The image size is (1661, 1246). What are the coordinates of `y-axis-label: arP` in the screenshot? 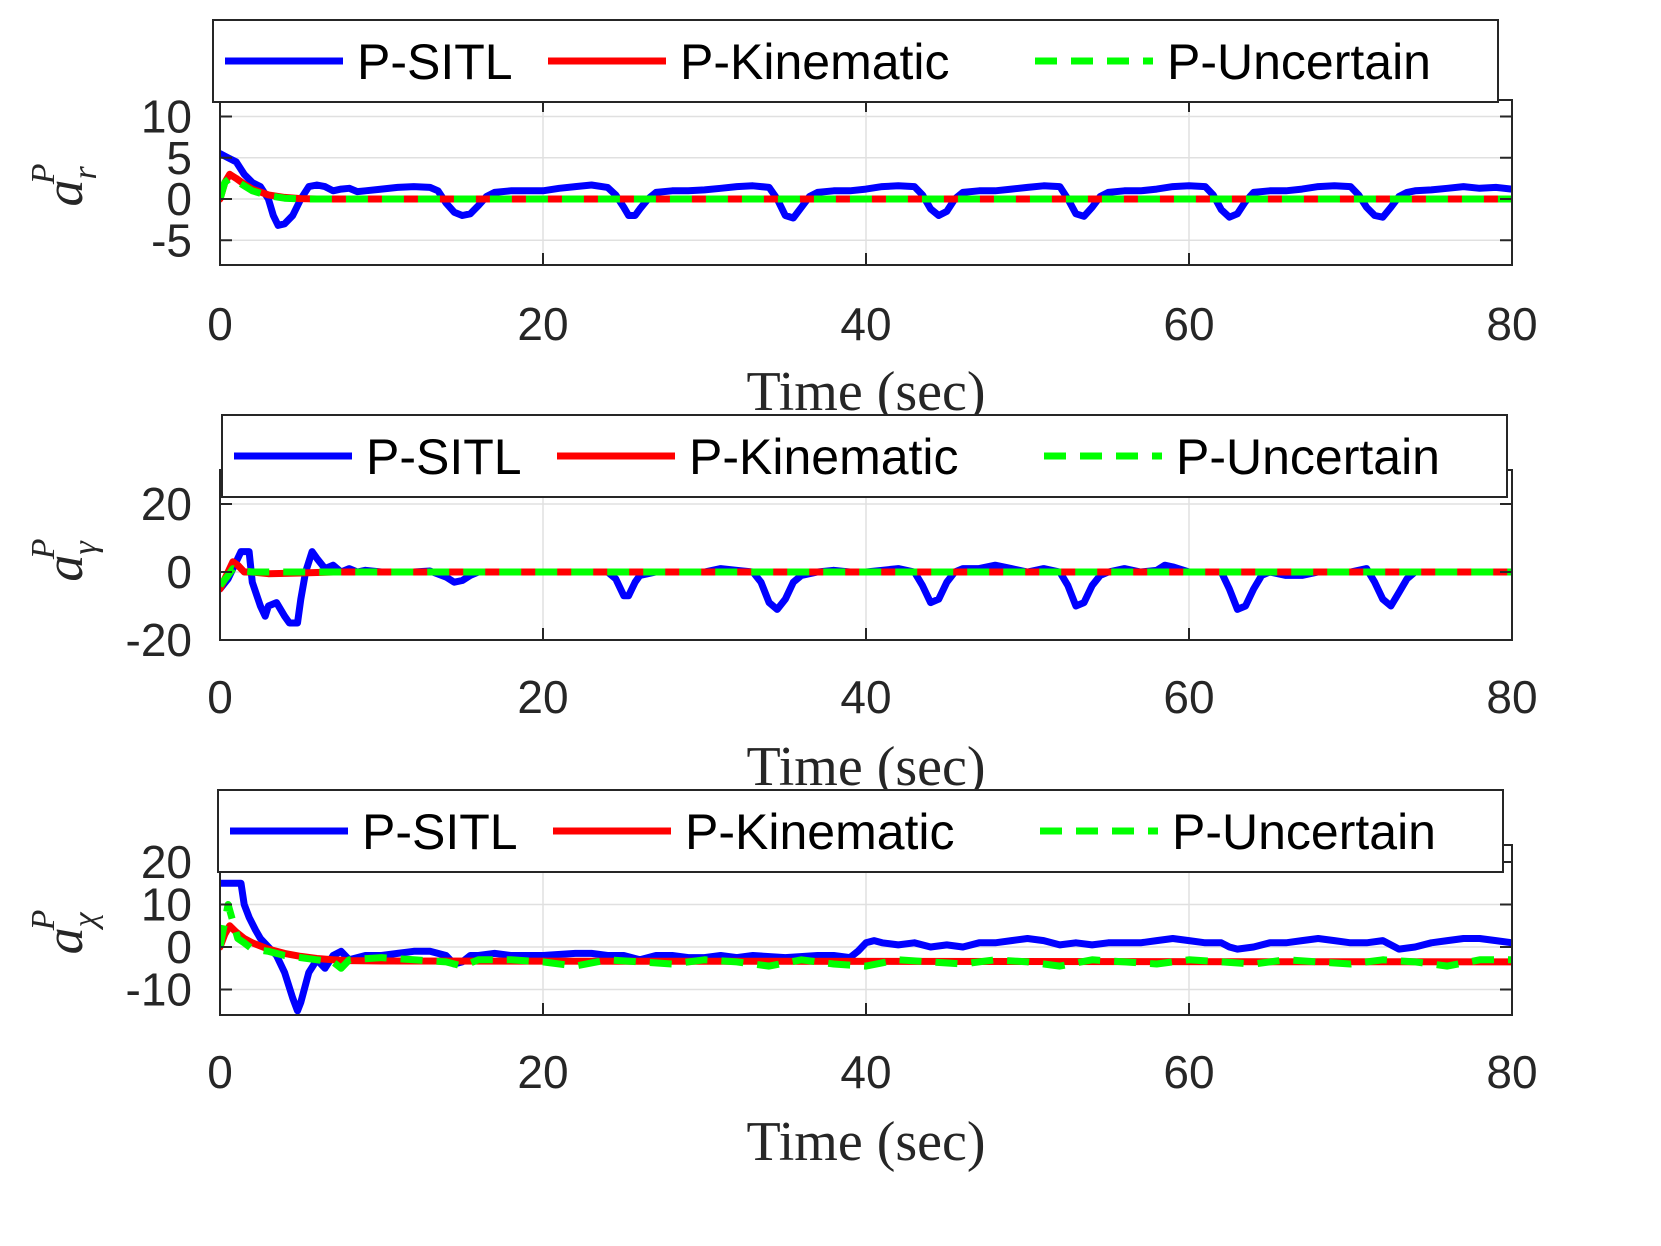 It's located at (64, 184).